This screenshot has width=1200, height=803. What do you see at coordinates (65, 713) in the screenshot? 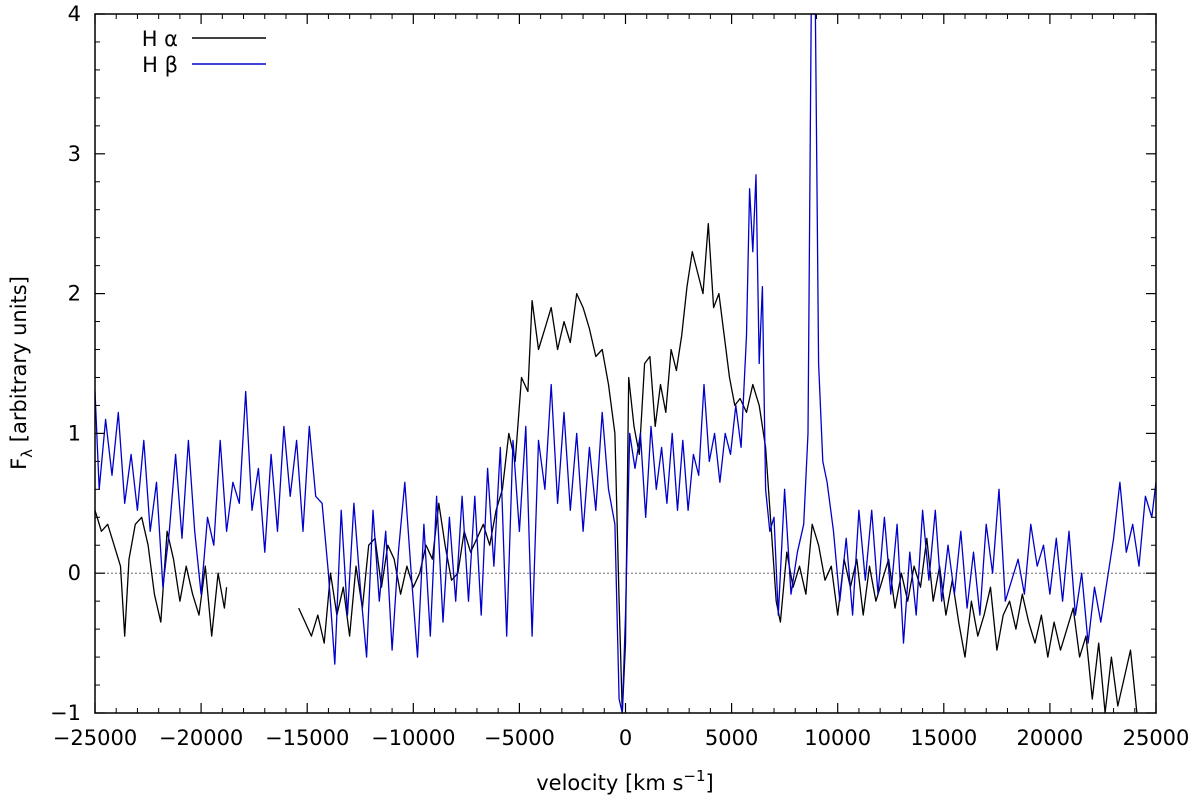
I see `y-tick-label: −1` at bounding box center [65, 713].